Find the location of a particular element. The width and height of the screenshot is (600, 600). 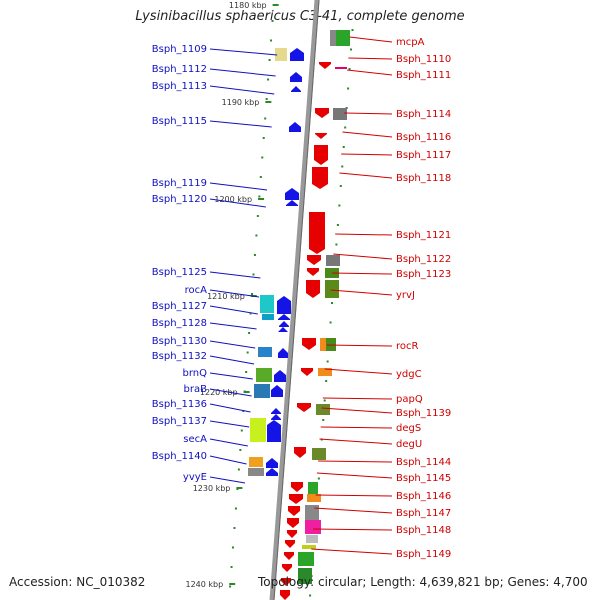

scale-tick-label: 1240 kbp is located at coordinates (204, 584).